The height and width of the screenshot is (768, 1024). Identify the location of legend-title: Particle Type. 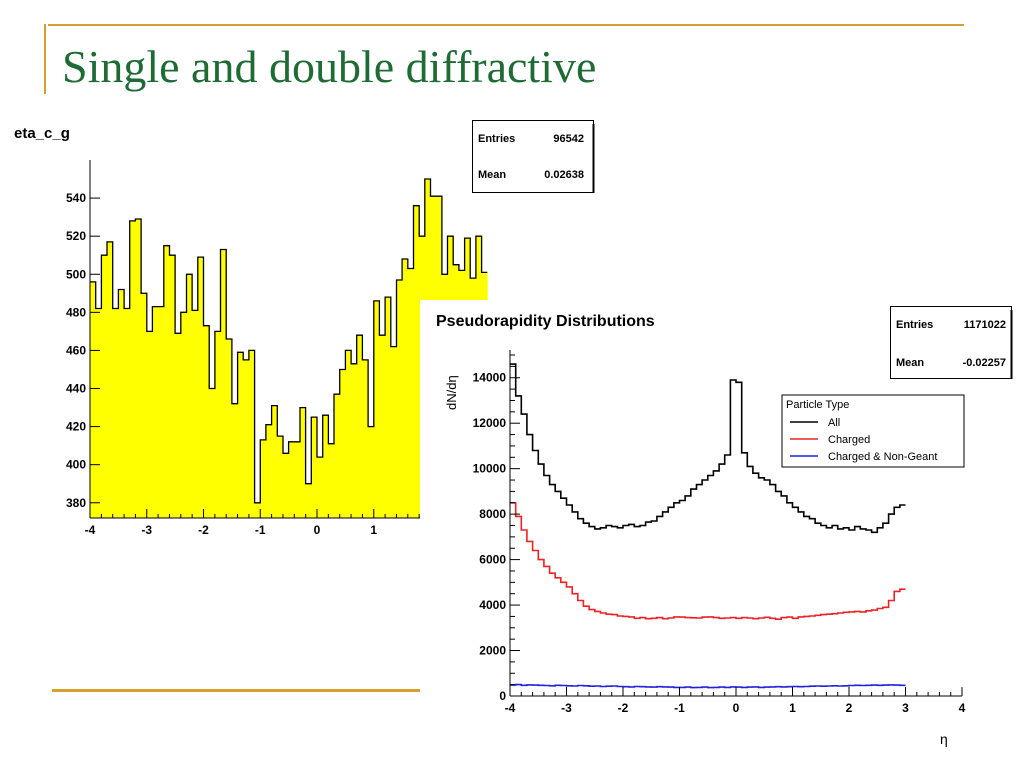
(817, 405).